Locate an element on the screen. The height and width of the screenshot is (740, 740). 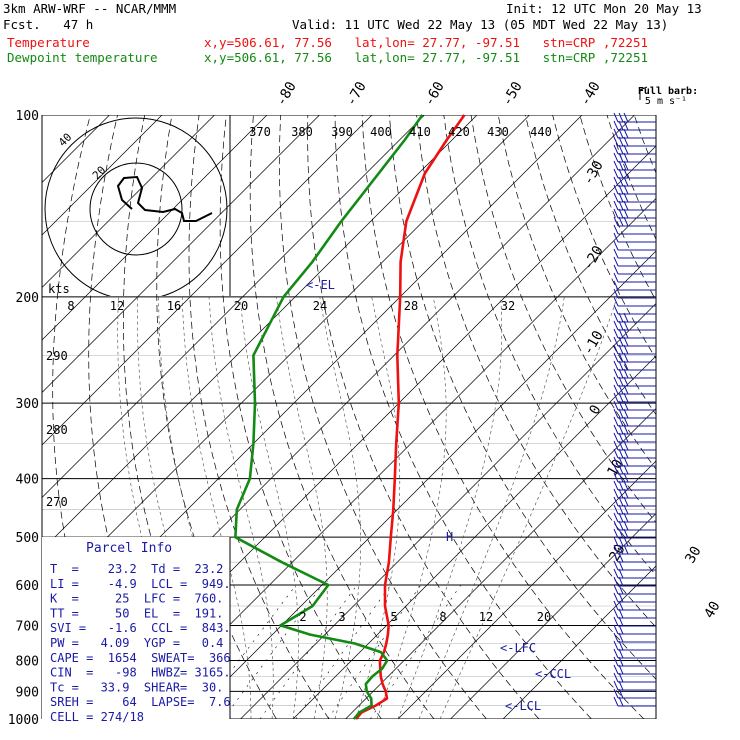
mixing-ratio-line is located at coordinates (308, 651).